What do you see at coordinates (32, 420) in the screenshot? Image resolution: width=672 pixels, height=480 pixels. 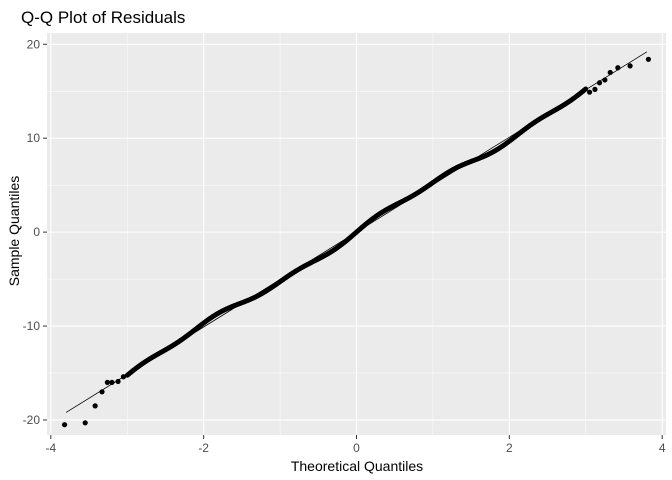 I see `y-tick-label: -20` at bounding box center [32, 420].